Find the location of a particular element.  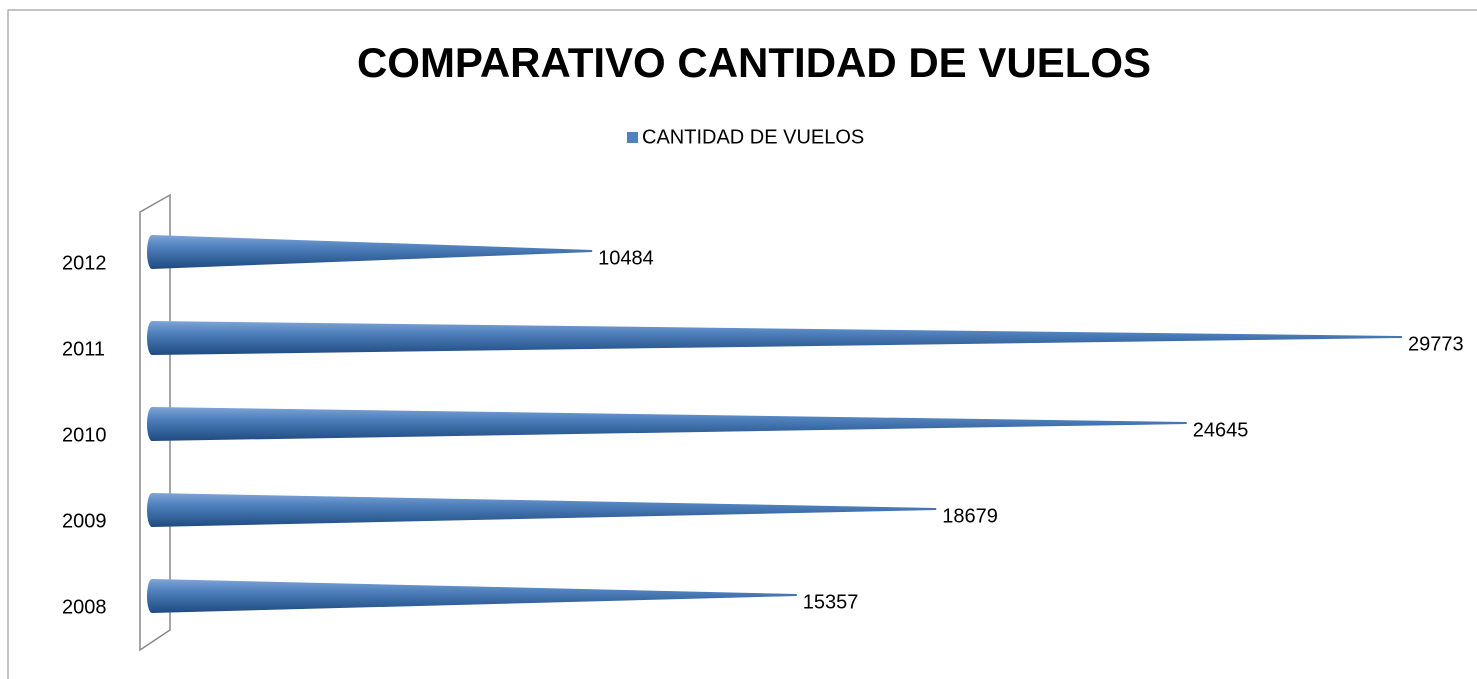

y-tick-label: 2008 is located at coordinates (84, 607).